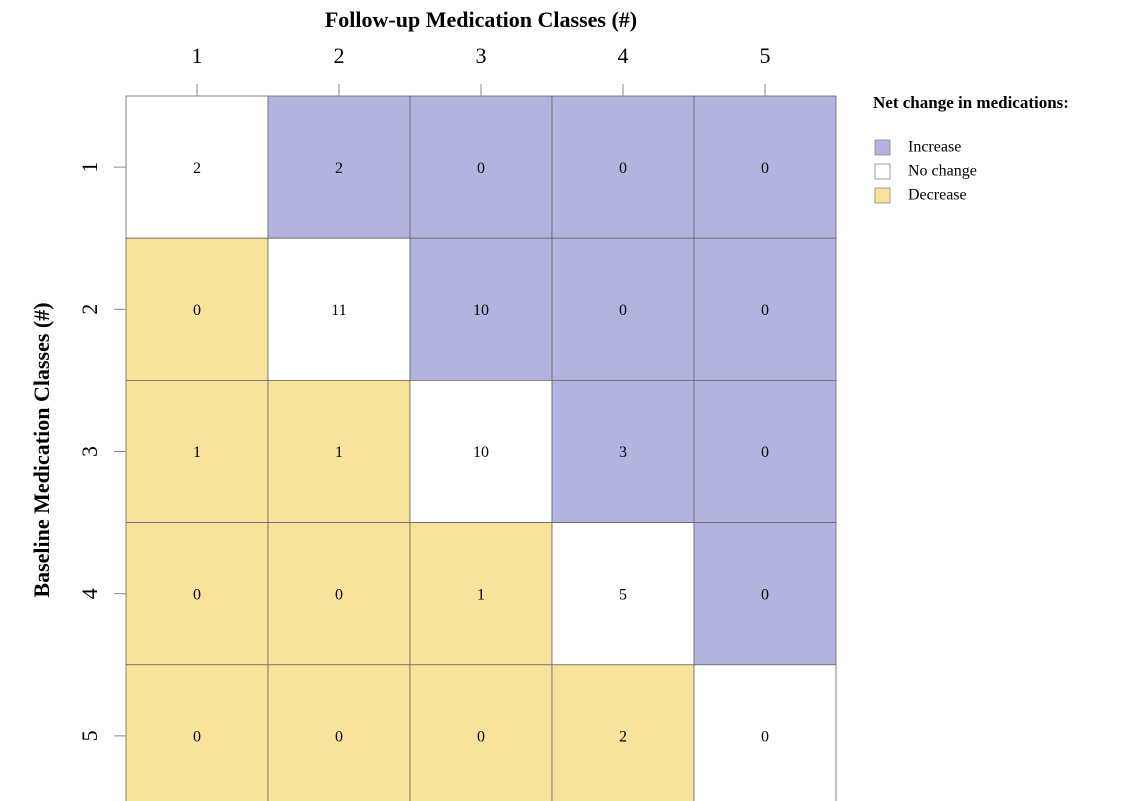 The image size is (1145, 801). What do you see at coordinates (971, 102) in the screenshot?
I see `legend-title: Net change in medications:` at bounding box center [971, 102].